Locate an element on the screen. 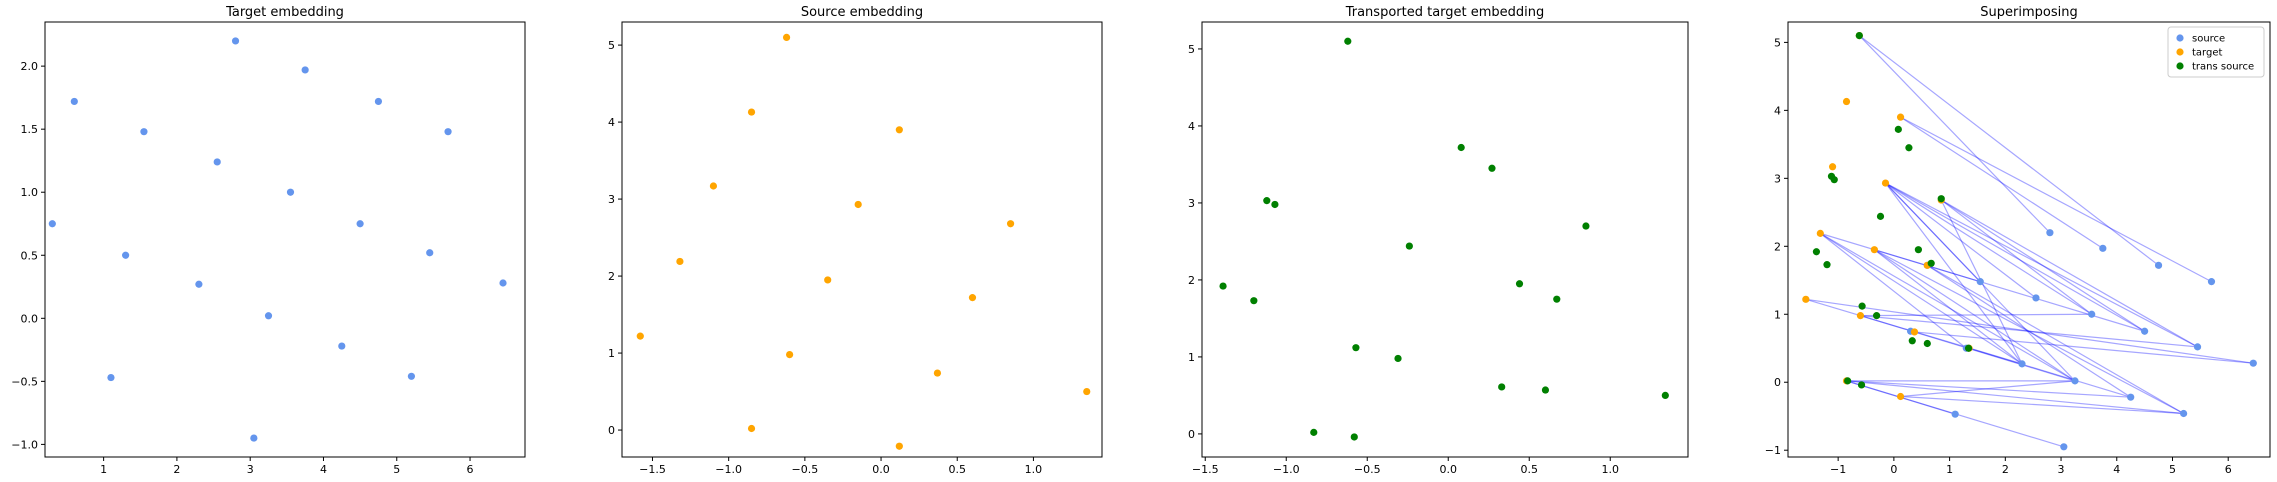 The image size is (2277, 482). y-tick-label: 4 is located at coordinates (1191, 126).